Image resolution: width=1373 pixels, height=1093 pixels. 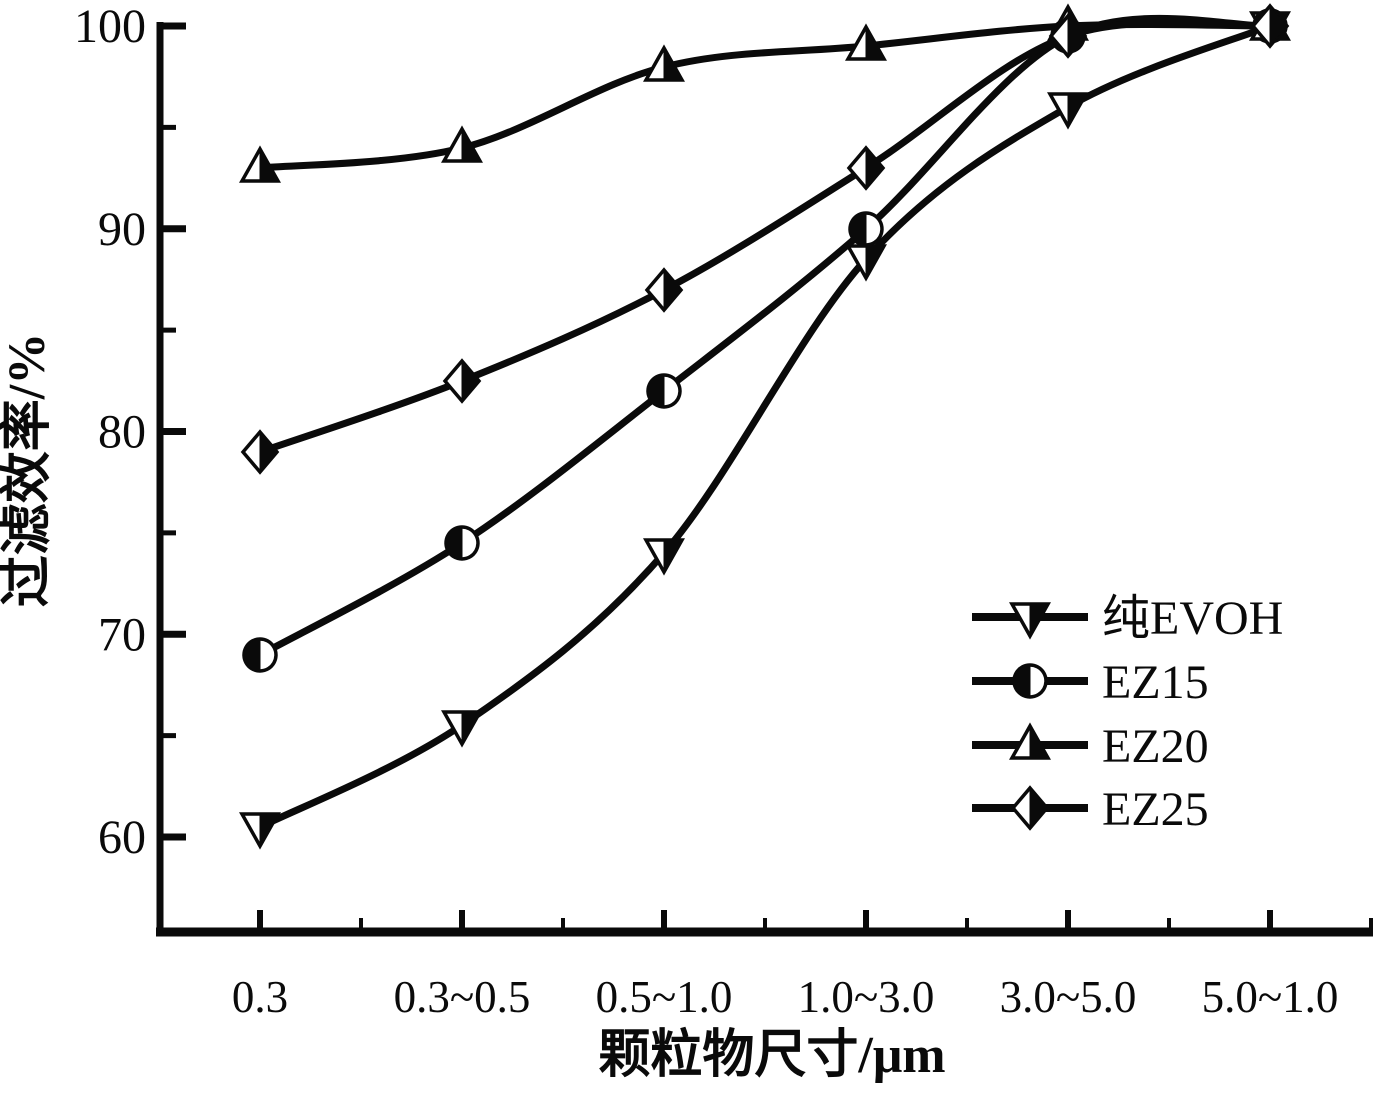 What do you see at coordinates (802, 966) in the screenshot?
I see `x-axis-ticks: 0.3 0.3~0.5 0.5~1.0 1.0~3.0 3.0~5.0 5.0~1.0` at bounding box center [802, 966].